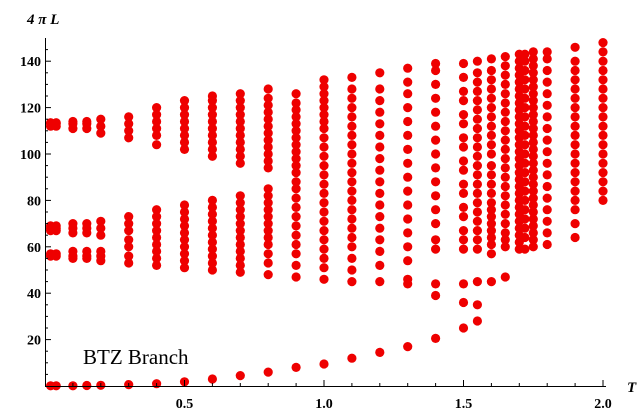 This screenshot has width=640, height=412. I want to click on y-axis-label: 4 π L, so click(42, 20).